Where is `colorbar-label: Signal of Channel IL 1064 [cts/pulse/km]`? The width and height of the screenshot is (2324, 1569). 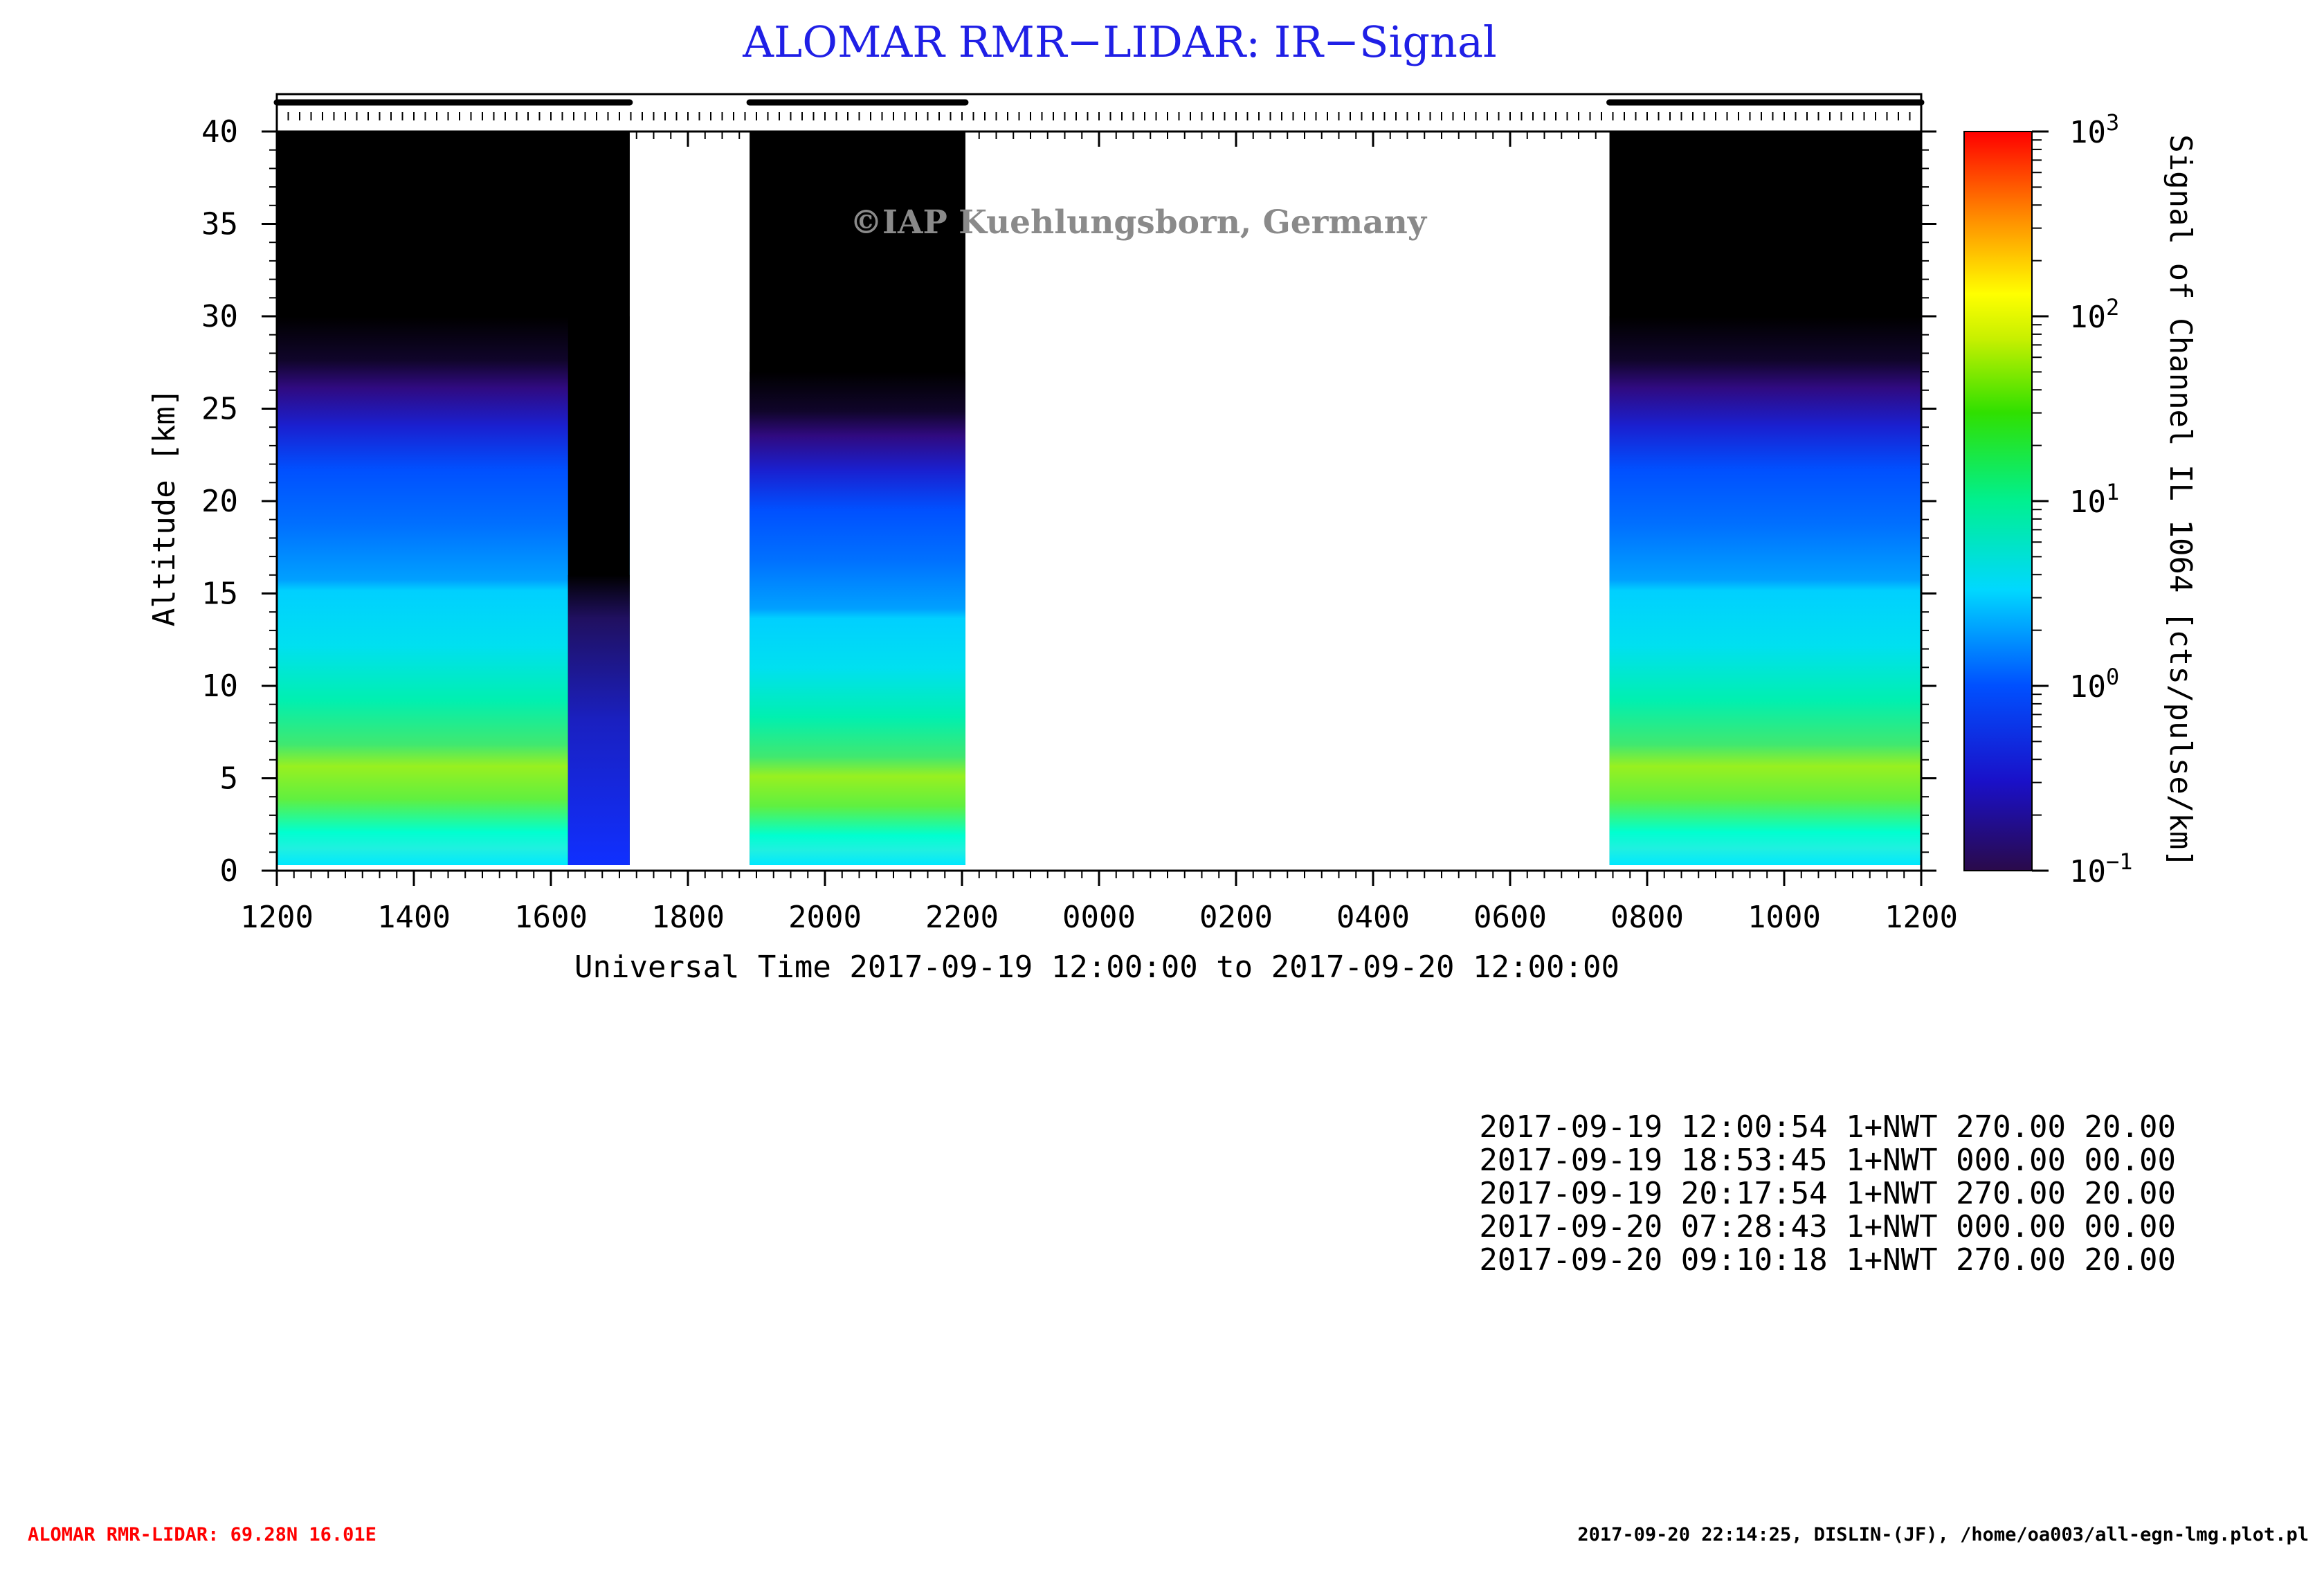 colorbar-label: Signal of Channel IL 1064 [cts/pulse/km] is located at coordinates (2180, 501).